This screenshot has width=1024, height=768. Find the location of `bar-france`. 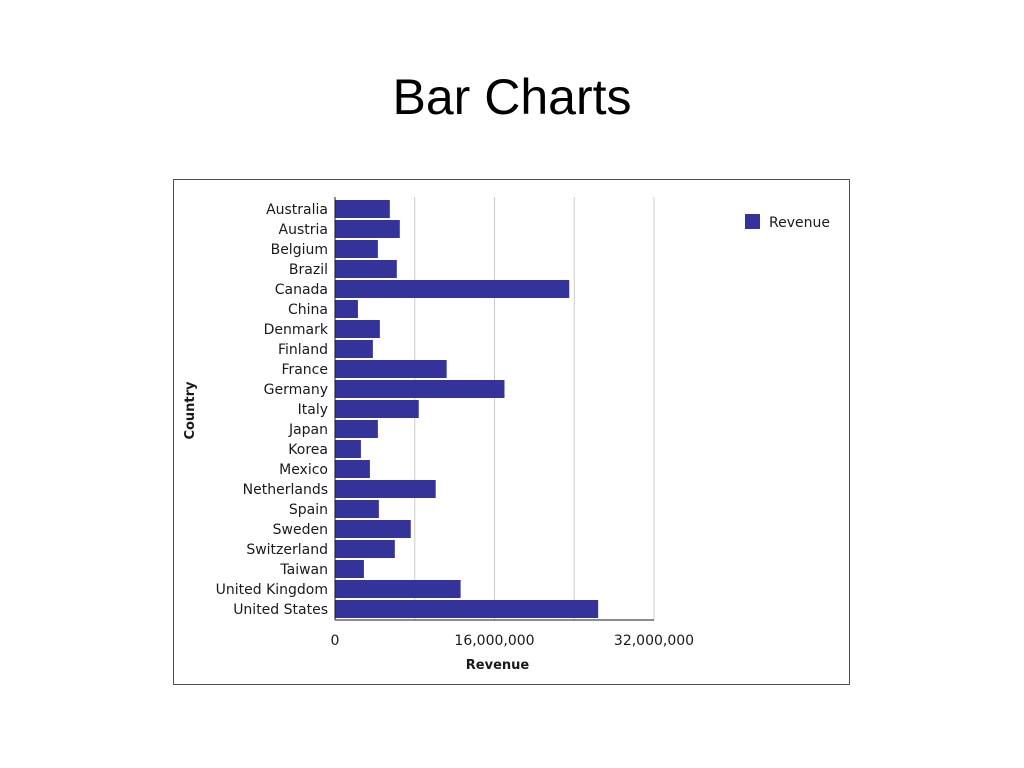

bar-france is located at coordinates (391, 369).